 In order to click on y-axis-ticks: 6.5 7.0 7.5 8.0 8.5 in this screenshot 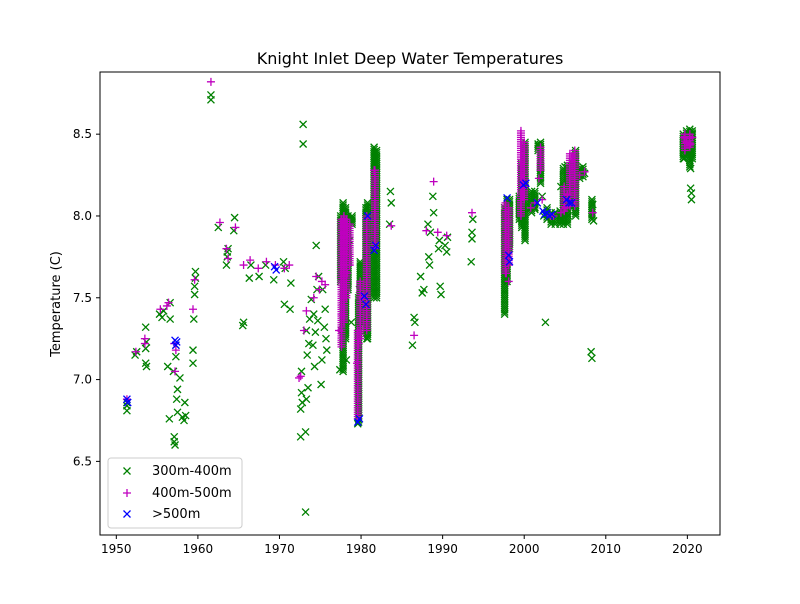, I will do `click(86, 297)`.